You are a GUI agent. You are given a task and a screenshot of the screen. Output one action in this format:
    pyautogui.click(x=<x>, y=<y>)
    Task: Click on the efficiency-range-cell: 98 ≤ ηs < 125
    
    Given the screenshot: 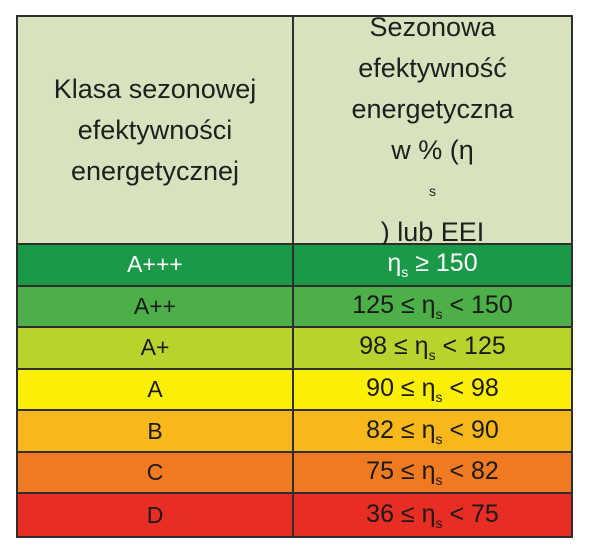 What is the action you would take?
    pyautogui.click(x=432, y=349)
    